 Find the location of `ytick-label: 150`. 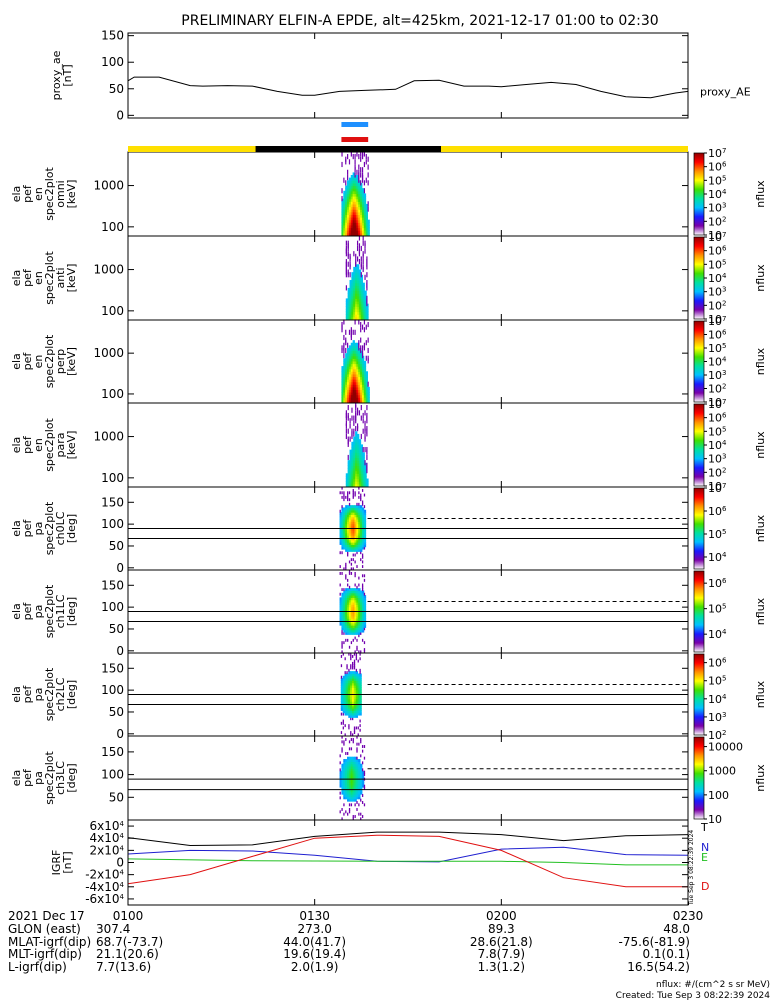

ytick-label: 150 is located at coordinates (112, 752).